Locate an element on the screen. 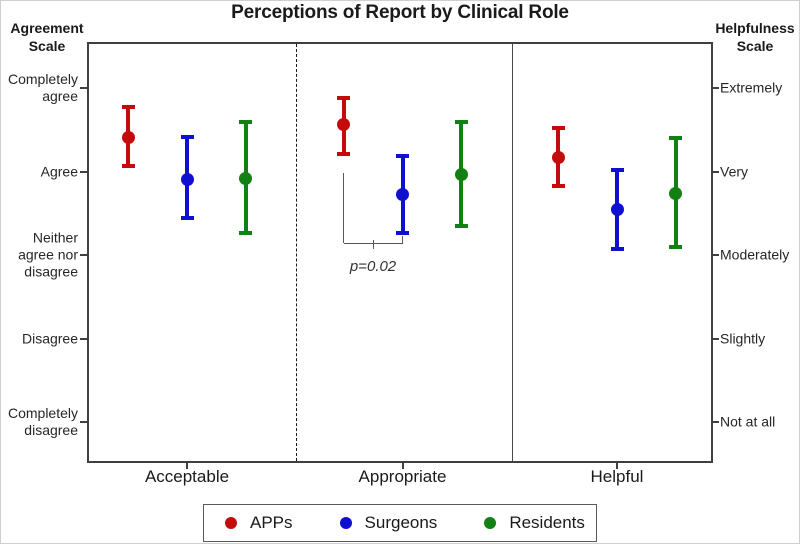 The width and height of the screenshot is (800, 544). x-category-label: Acceptable is located at coordinates (187, 476).